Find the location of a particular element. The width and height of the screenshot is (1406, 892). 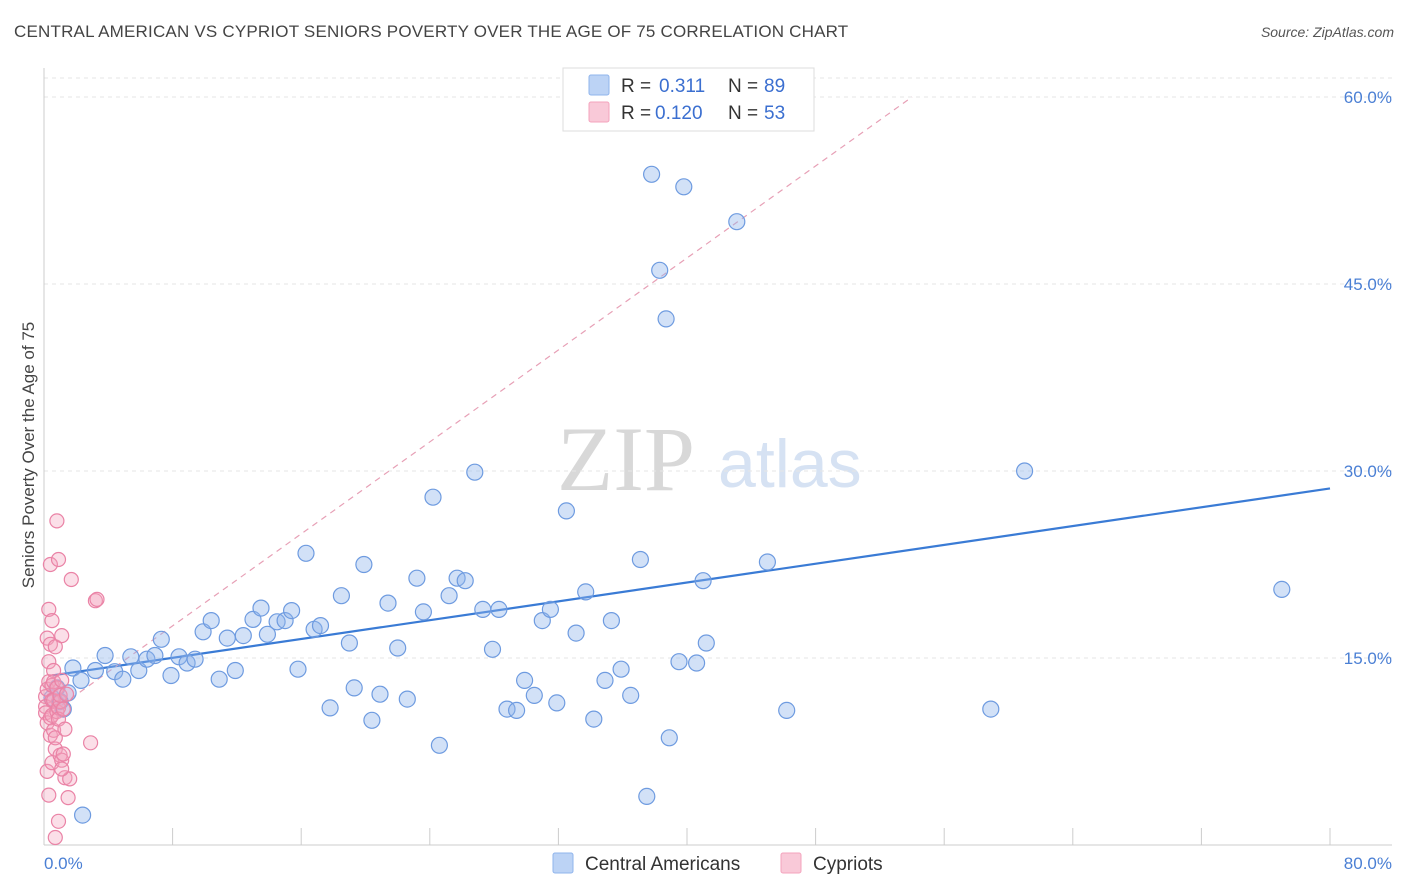

y-tick-label: 60.0% is located at coordinates (1368, 97).